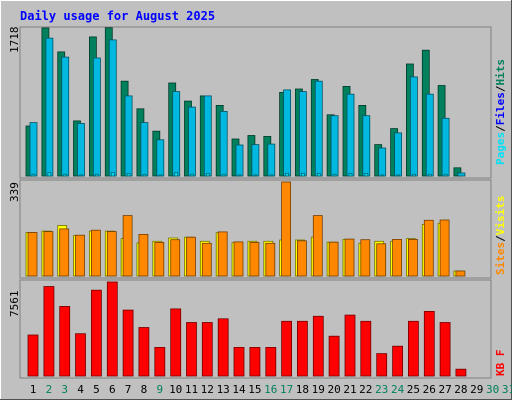  I want to click on day-label-16: 16, so click(270, 389).